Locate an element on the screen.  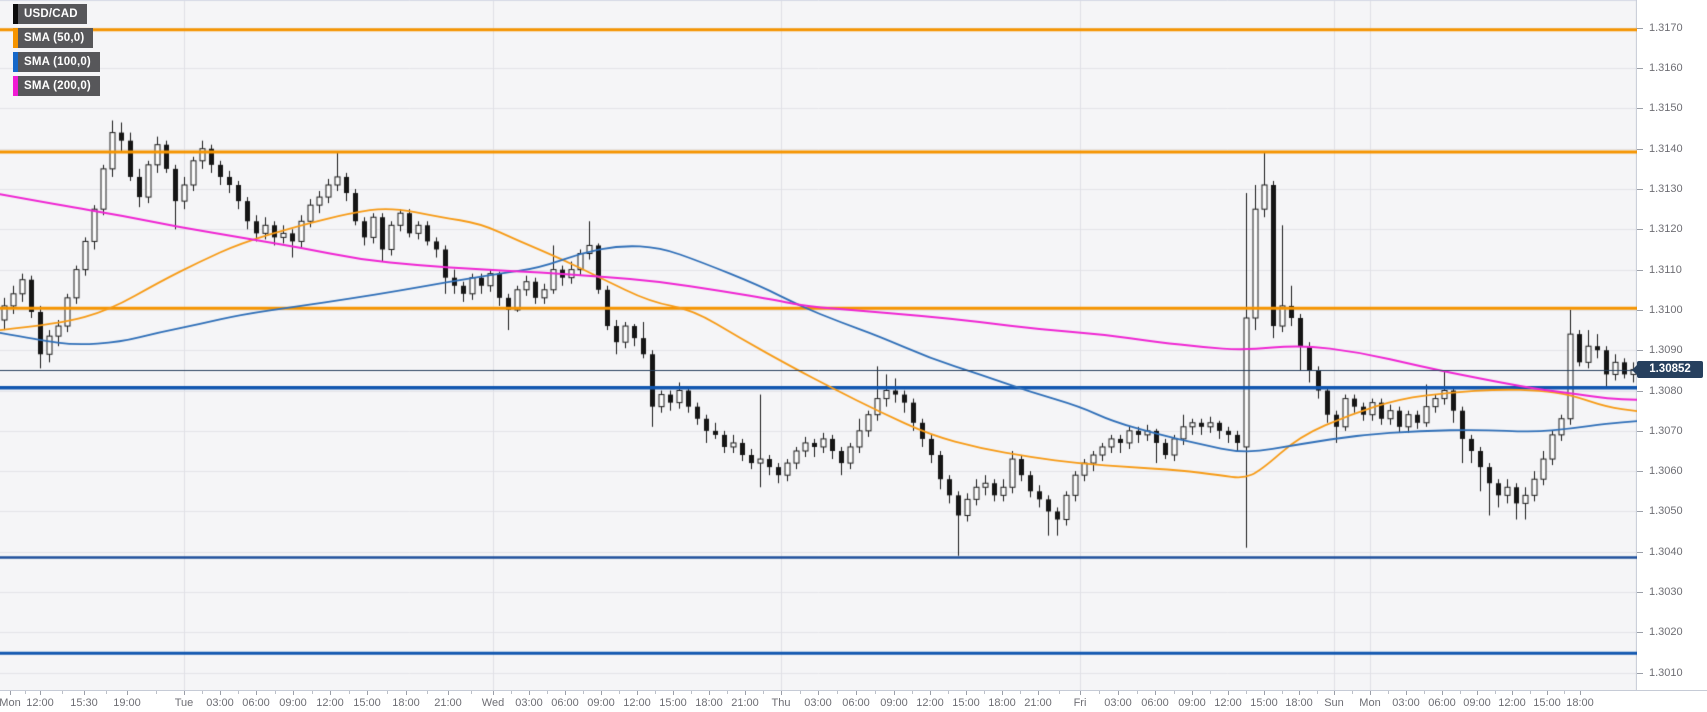
legend-item-sma100: SMA (100,0) is located at coordinates (56, 62).